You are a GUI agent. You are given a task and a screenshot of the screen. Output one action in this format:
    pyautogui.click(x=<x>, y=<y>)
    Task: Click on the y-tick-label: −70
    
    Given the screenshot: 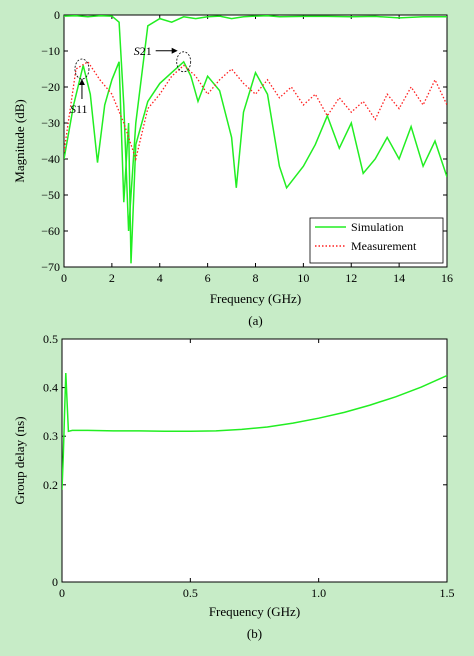 What is the action you would take?
    pyautogui.click(x=50, y=267)
    